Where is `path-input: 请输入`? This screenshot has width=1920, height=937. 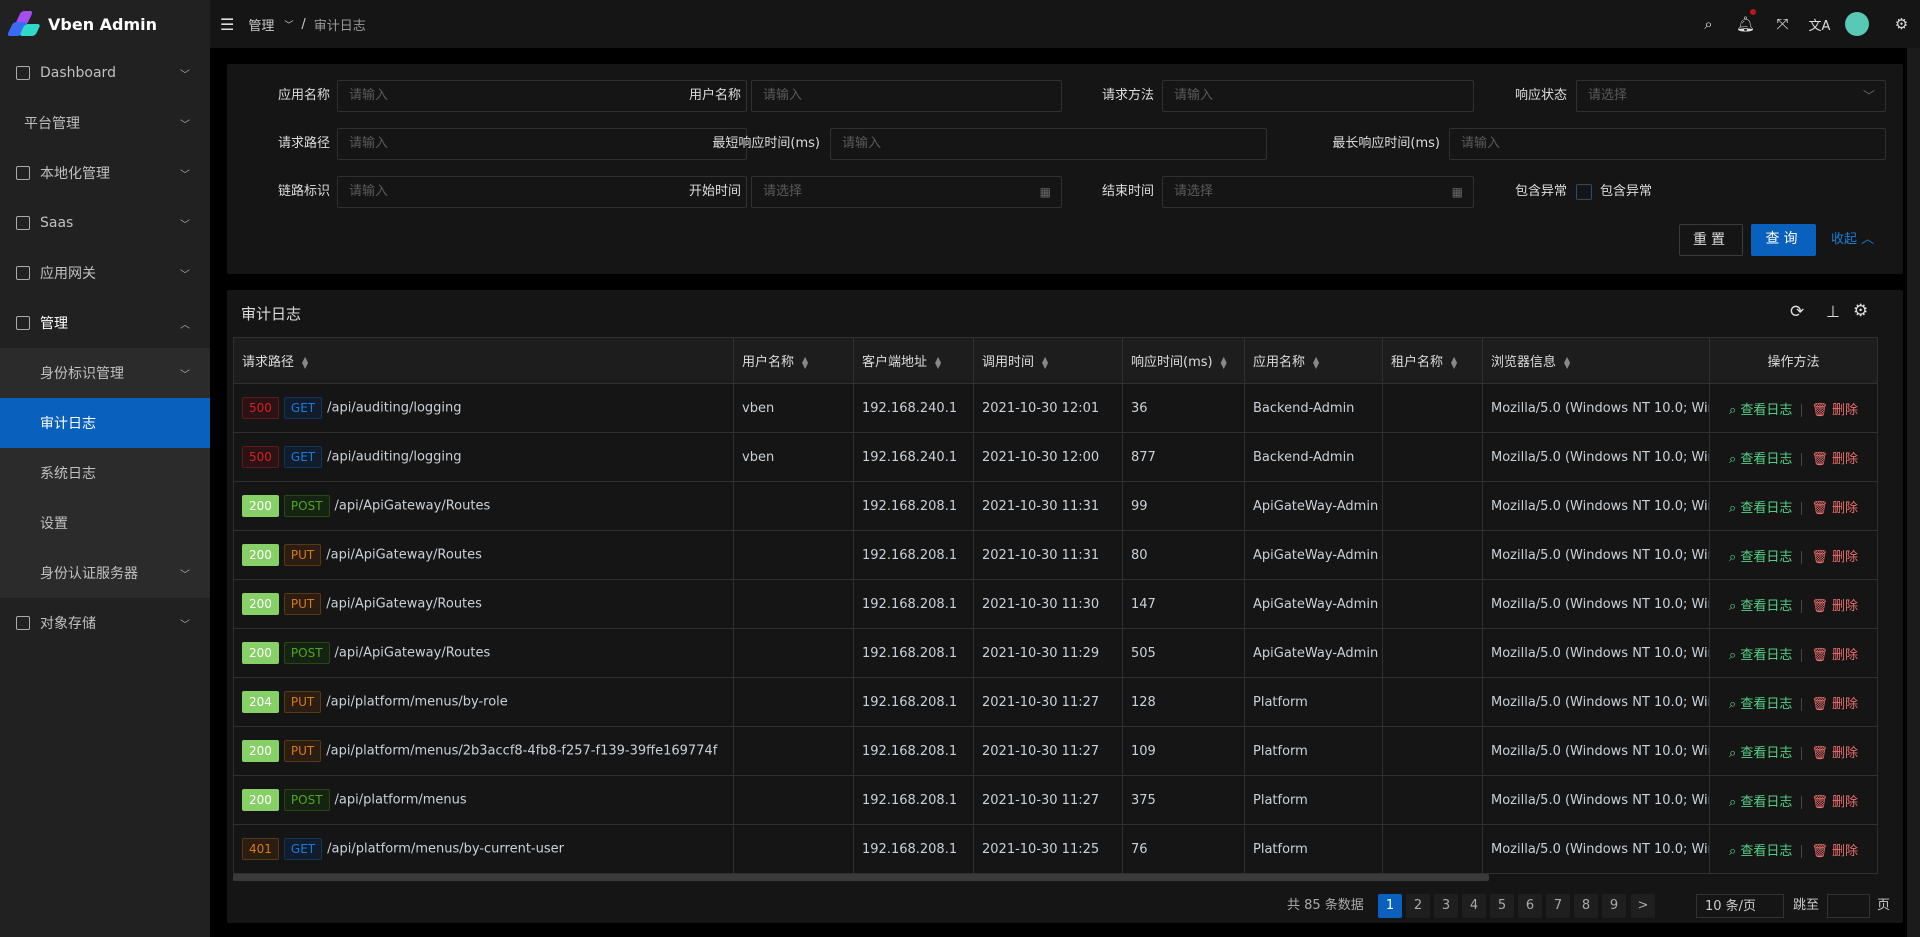
path-input: 请输入 is located at coordinates (542, 144).